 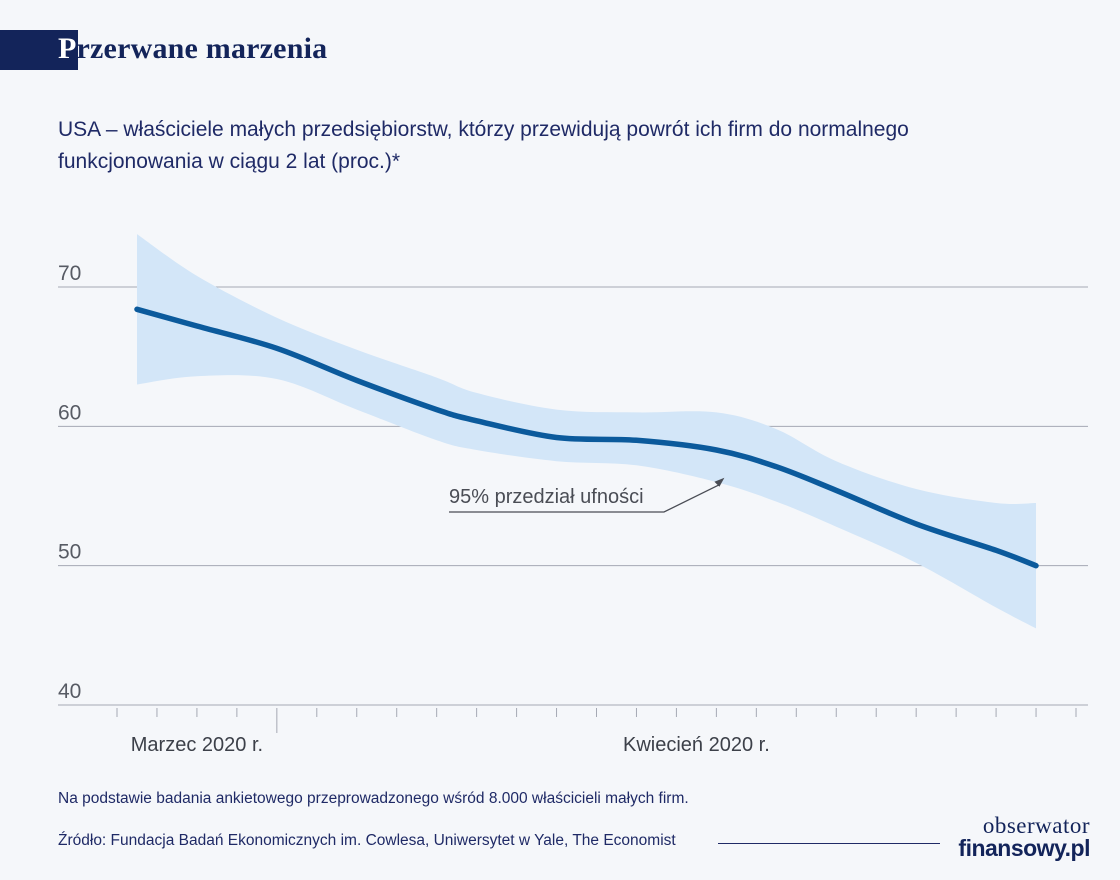 What do you see at coordinates (829, 843) in the screenshot?
I see `source-divider` at bounding box center [829, 843].